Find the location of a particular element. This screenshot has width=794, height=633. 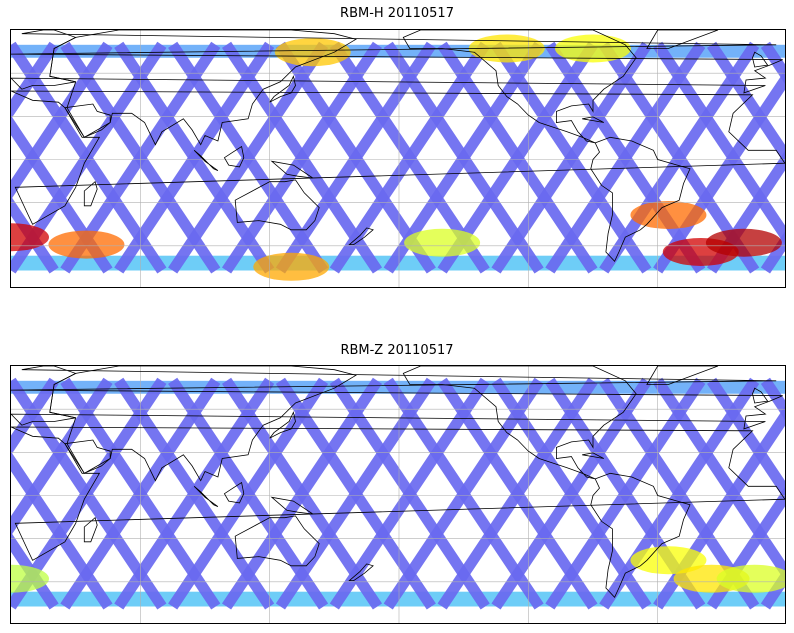

panel-title-rbm-z: RBM-Z 20110517 is located at coordinates (397, 350).